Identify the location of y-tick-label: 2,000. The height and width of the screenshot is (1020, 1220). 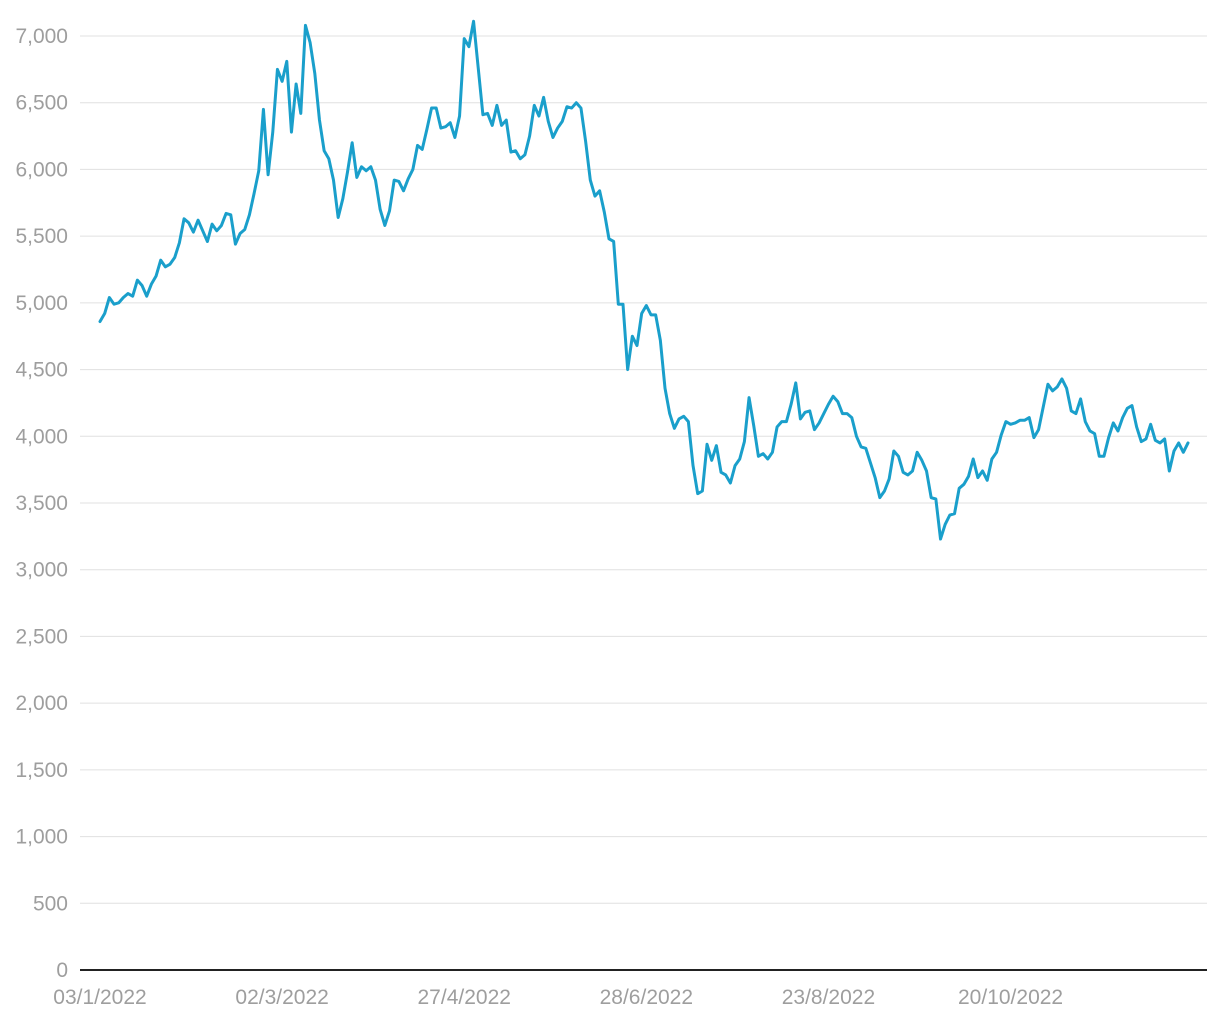
(41, 703).